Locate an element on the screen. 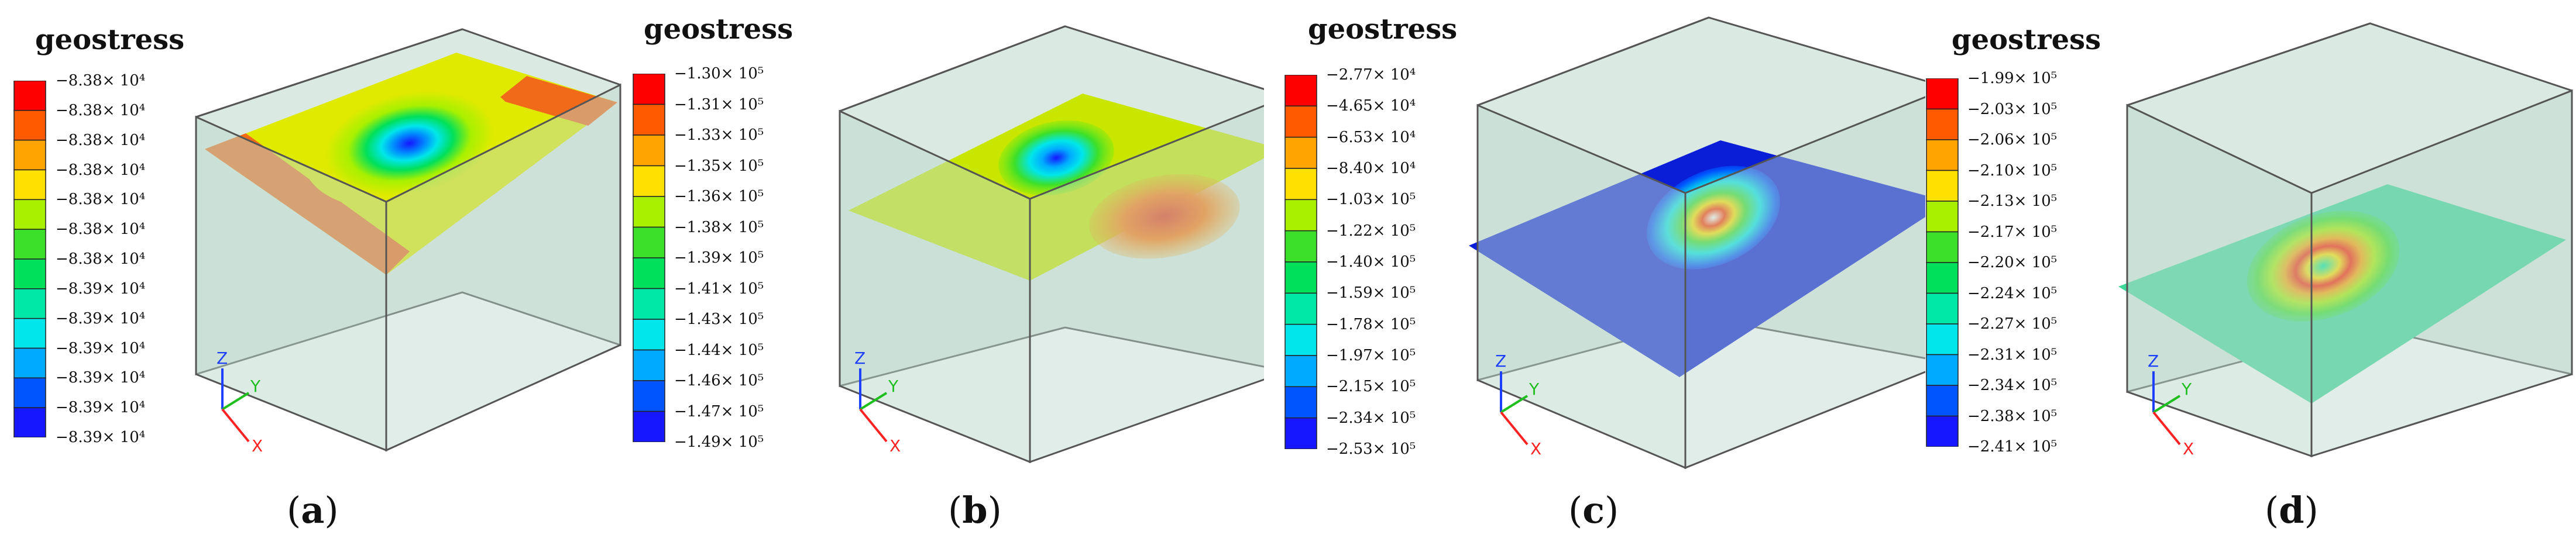  model-box-b: Z Y X is located at coordinates (1051, 244).